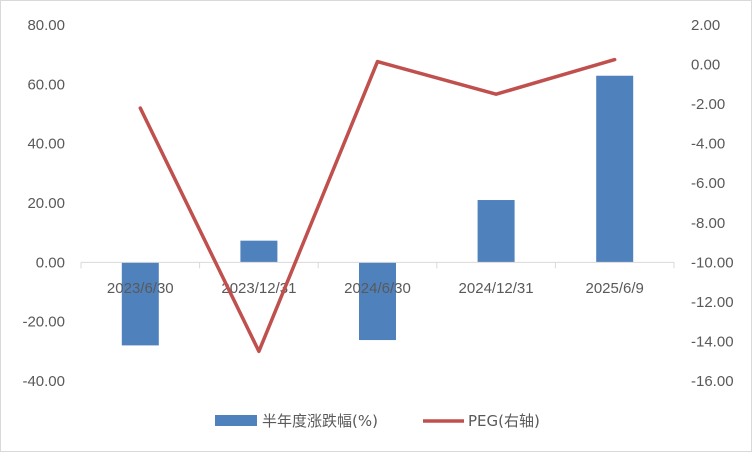  Describe the element at coordinates (46, 144) in the screenshot. I see `left-tick-label: 40.00` at that location.